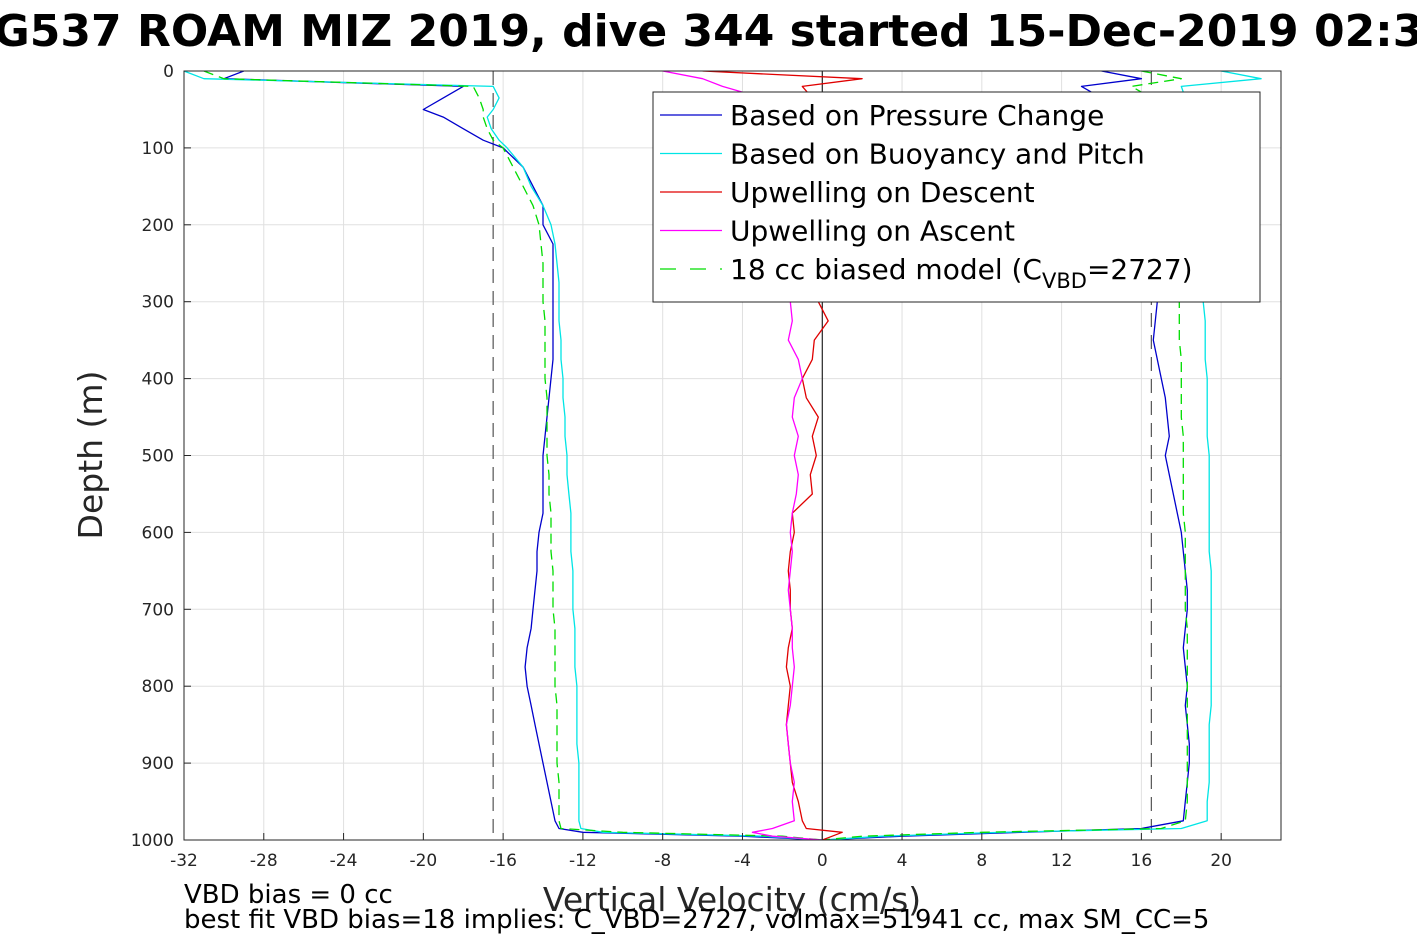 This screenshot has width=1417, height=945. What do you see at coordinates (152, 841) in the screenshot?
I see `y-tick-label: 1000` at bounding box center [152, 841].